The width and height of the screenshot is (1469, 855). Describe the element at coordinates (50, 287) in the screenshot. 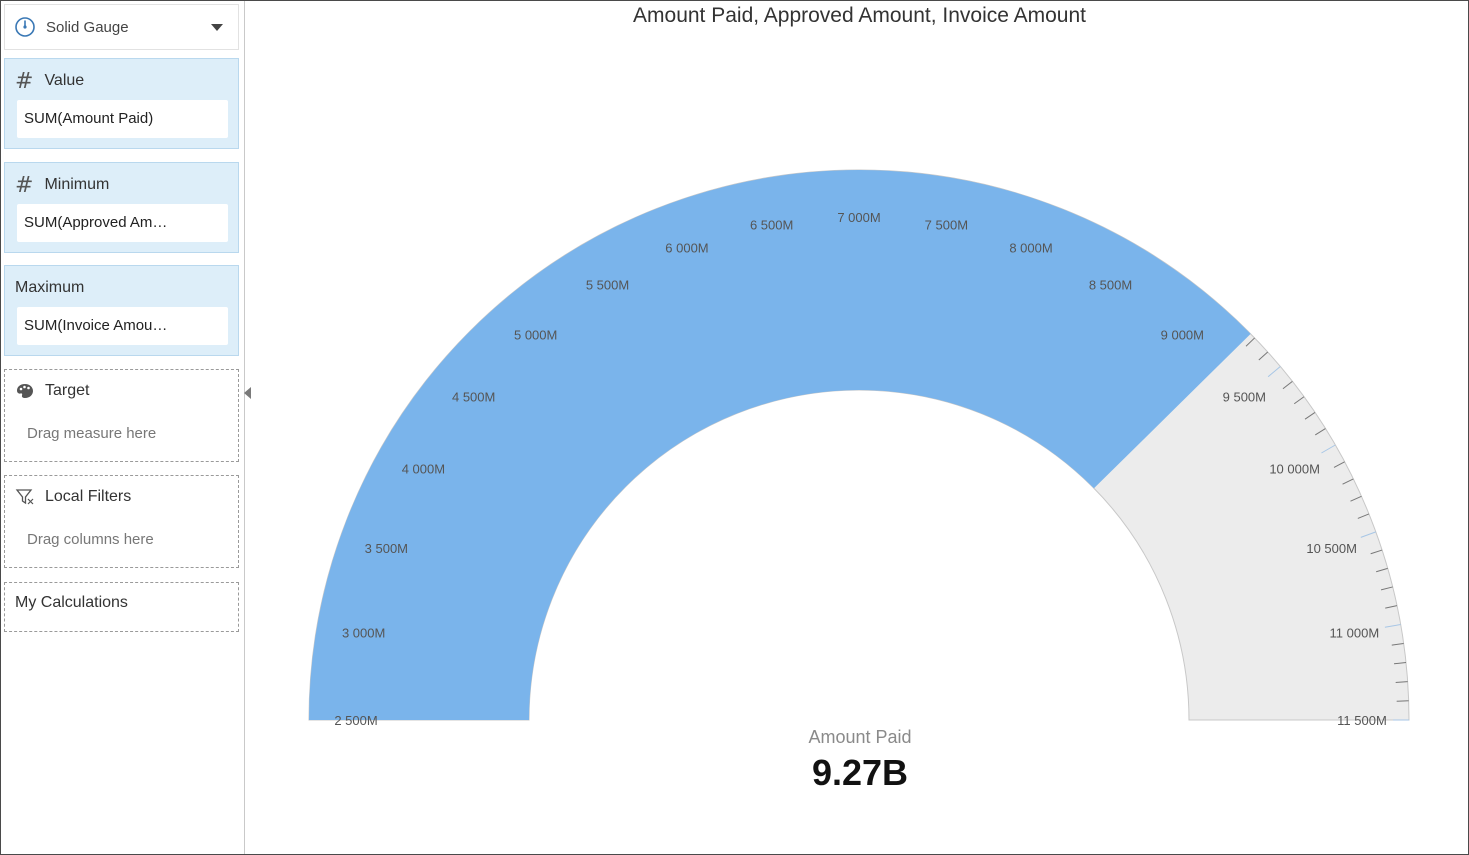

I see `maximum-zone-title: Maximum` at that location.